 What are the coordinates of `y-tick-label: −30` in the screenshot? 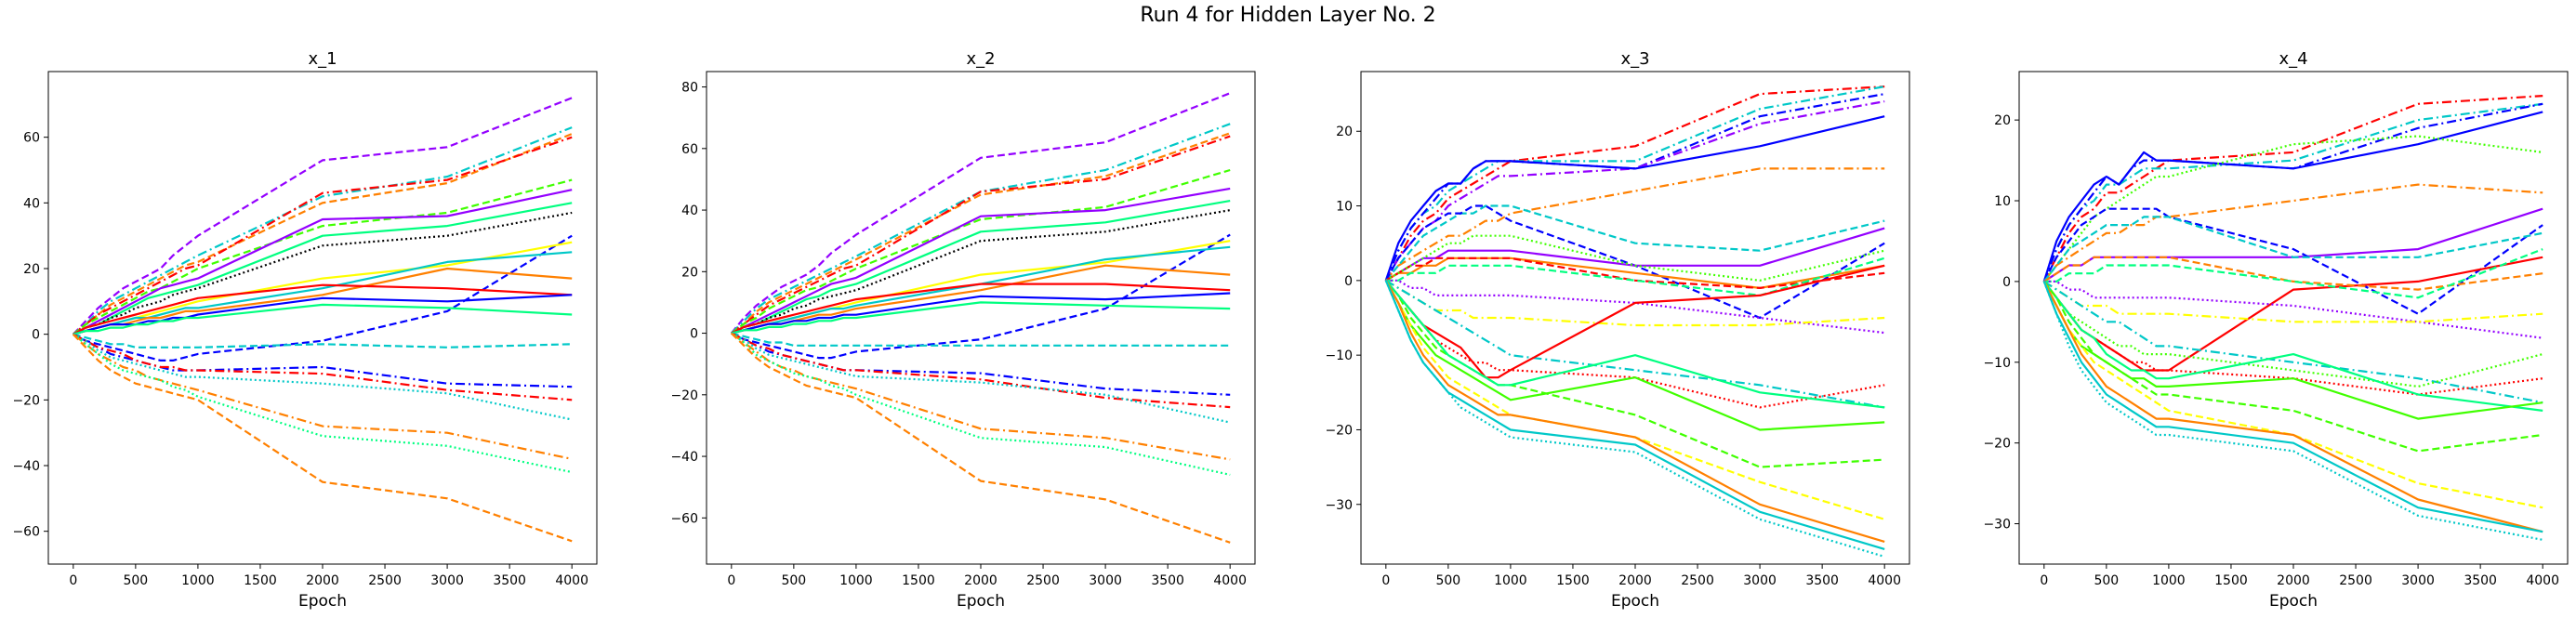 It's located at (1339, 505).